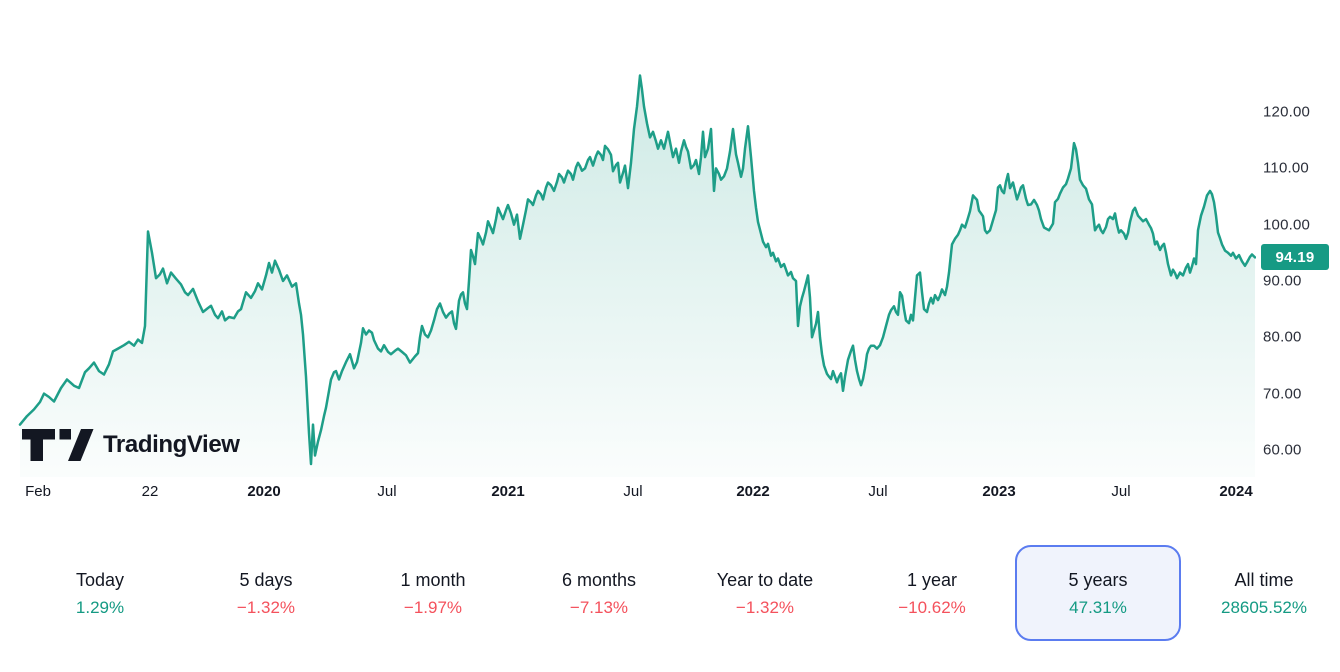 The image size is (1340, 672). What do you see at coordinates (1286, 168) in the screenshot?
I see `y-axis-label: 110.00` at bounding box center [1286, 168].